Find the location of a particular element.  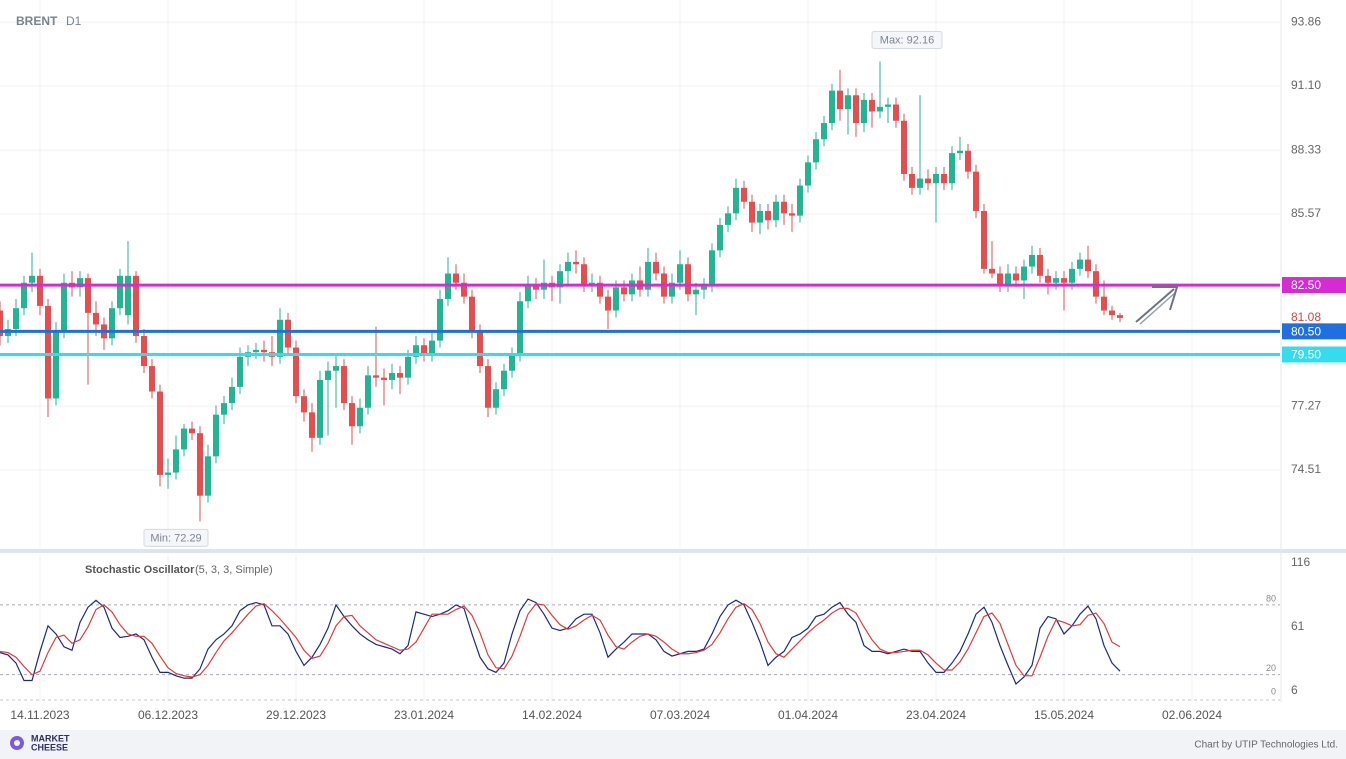

x-tick-label: 15.05.2024 is located at coordinates (1064, 715).